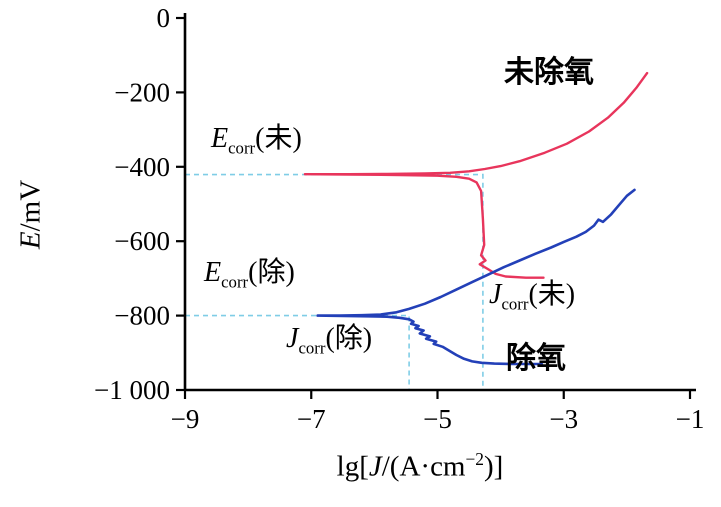 This screenshot has height=507, width=721. What do you see at coordinates (142, 241) in the screenshot?
I see `y-tick-label: −600` at bounding box center [142, 241].